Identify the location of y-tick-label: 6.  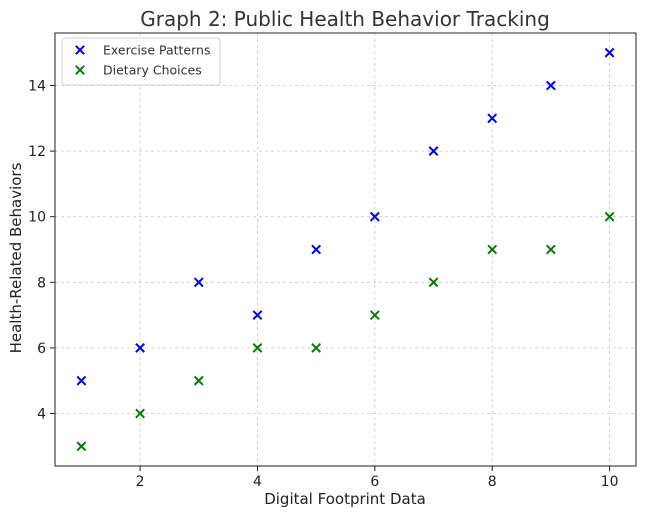
(41, 349).